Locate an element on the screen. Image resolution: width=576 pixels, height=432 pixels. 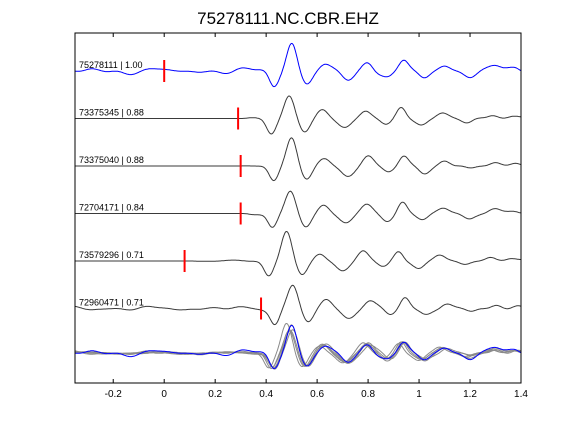
trace-label-1: 73375345 | 0.88 is located at coordinates (111, 113).